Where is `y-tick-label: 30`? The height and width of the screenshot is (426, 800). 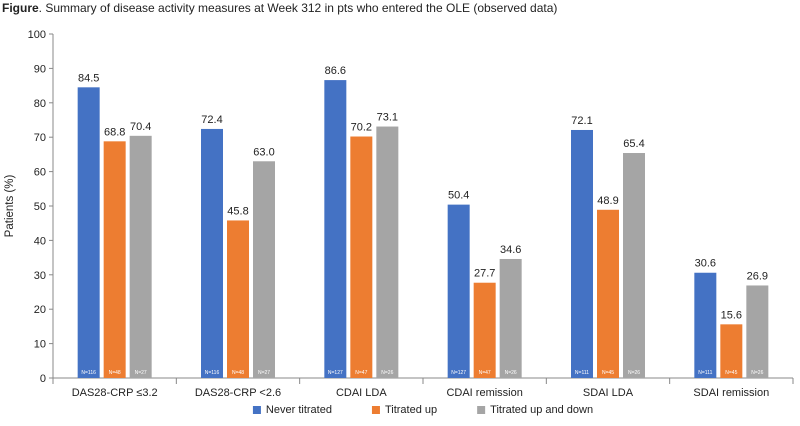
y-tick-label: 30 is located at coordinates (40, 276).